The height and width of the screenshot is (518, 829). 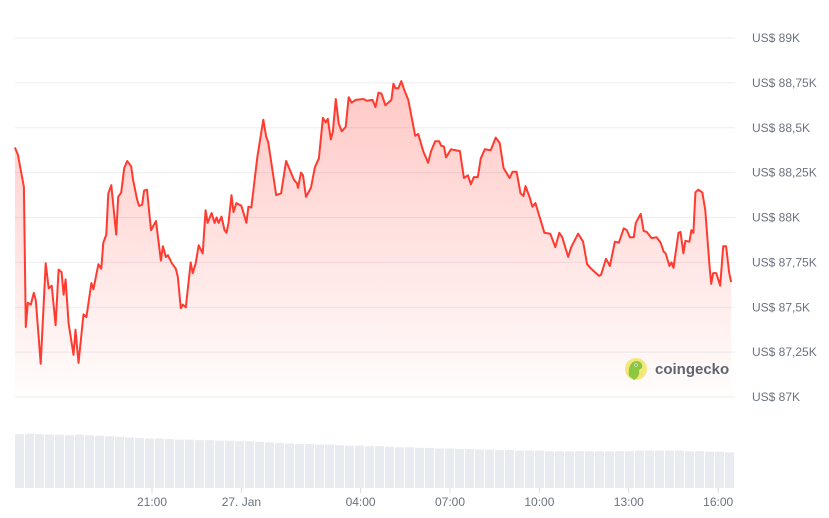 I want to click on gecko-logo-icon, so click(x=636, y=369).